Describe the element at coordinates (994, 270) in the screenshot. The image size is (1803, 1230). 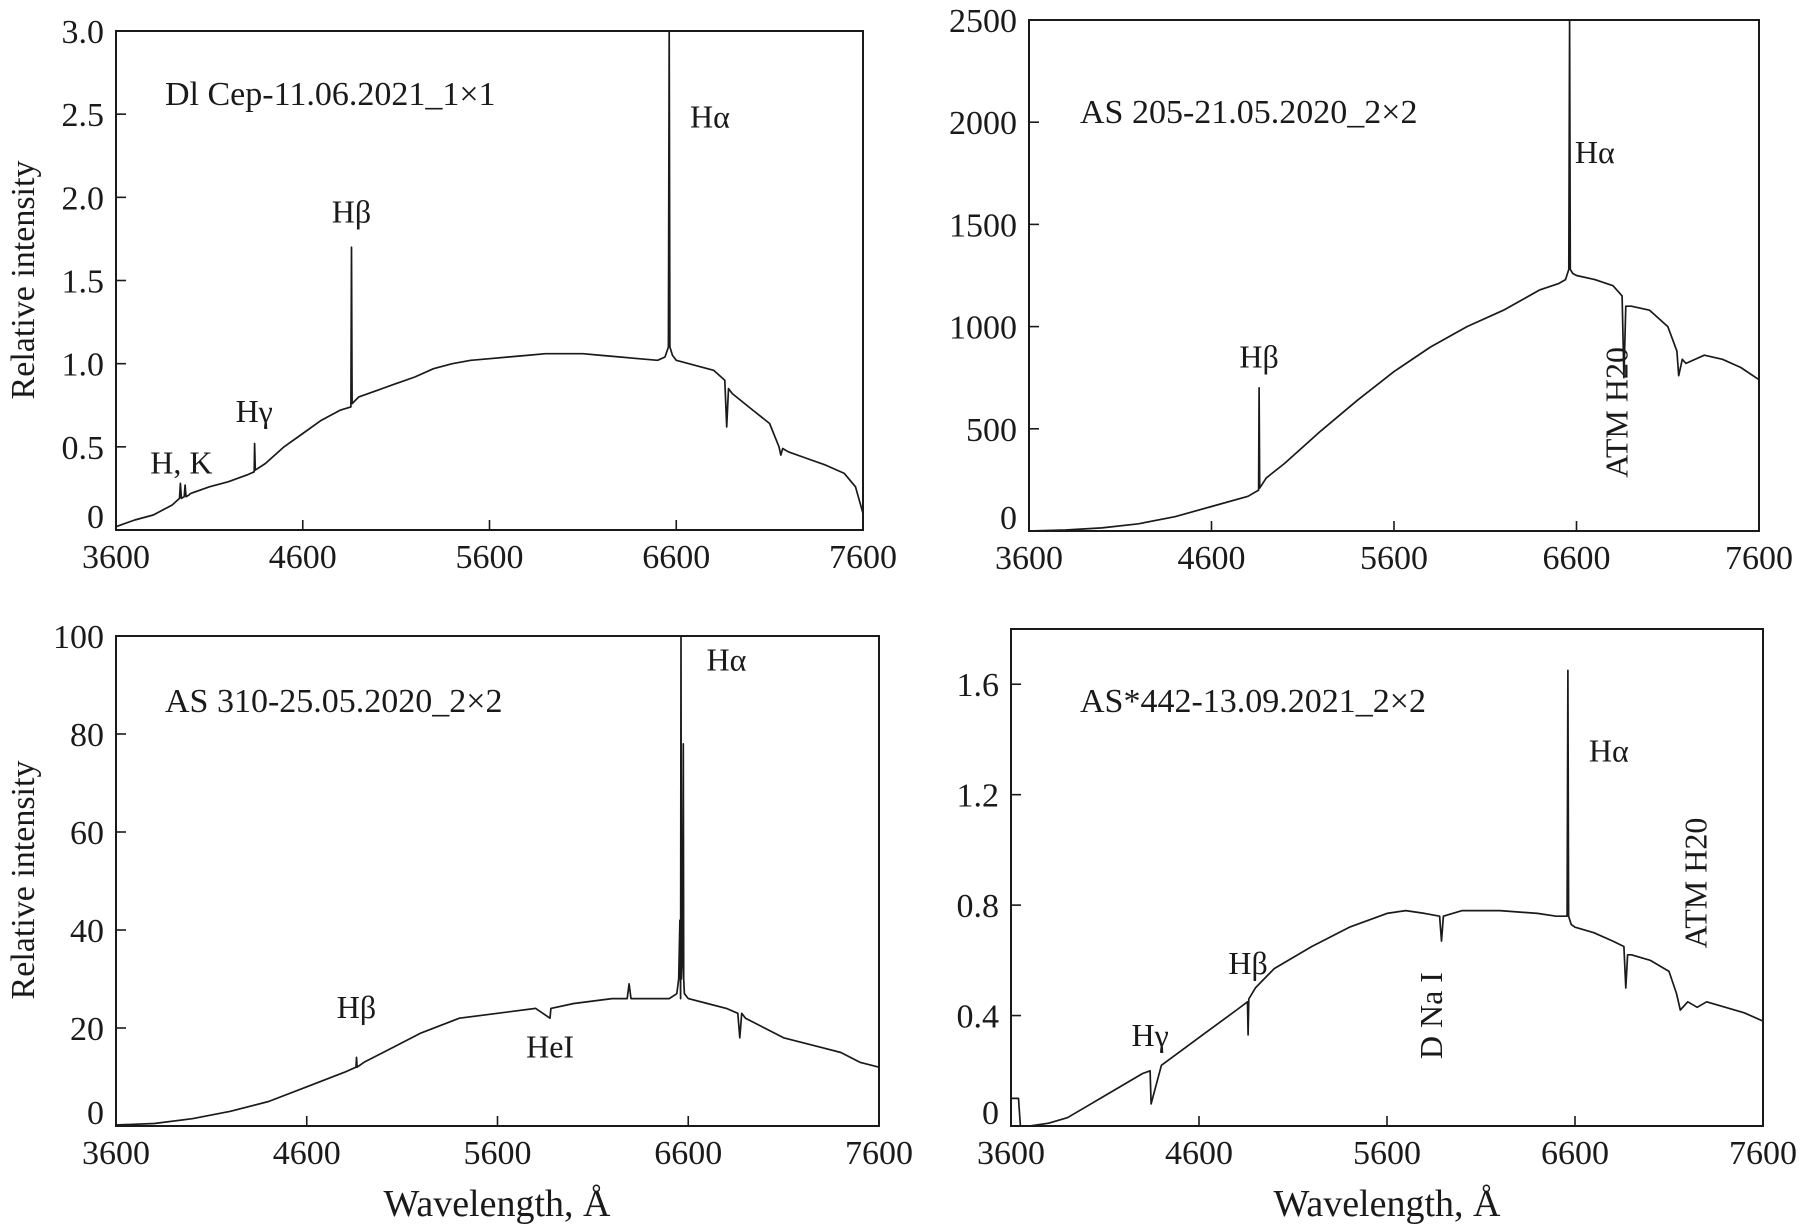
I see `y-ticks: 0 500 1000 1500 2000 2500` at that location.